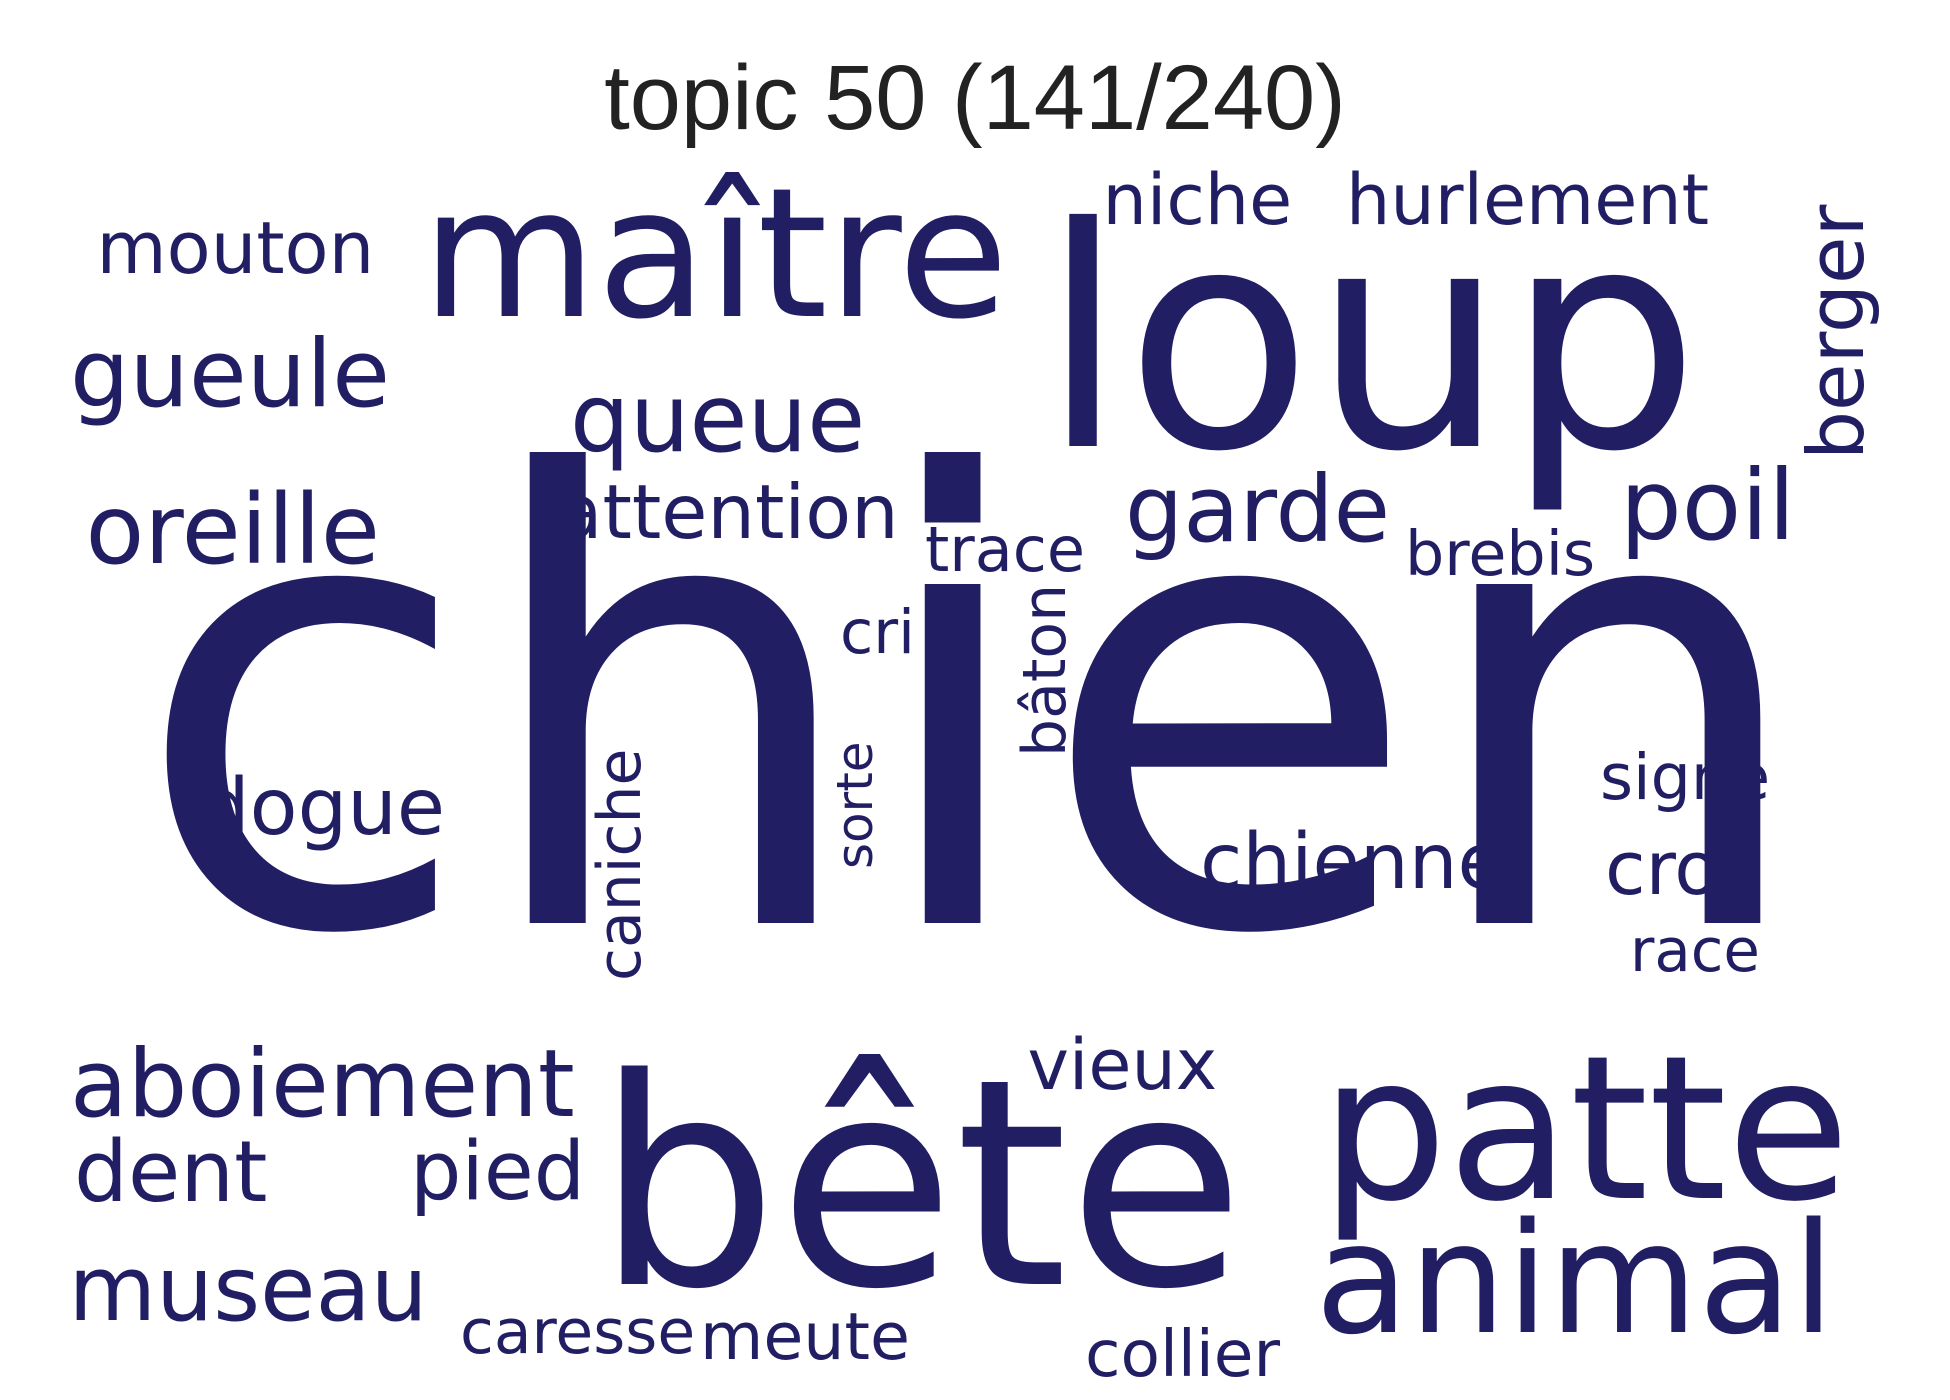 This screenshot has height=1400, width=1950. What do you see at coordinates (1708, 505) in the screenshot?
I see `word-15: poil` at bounding box center [1708, 505].